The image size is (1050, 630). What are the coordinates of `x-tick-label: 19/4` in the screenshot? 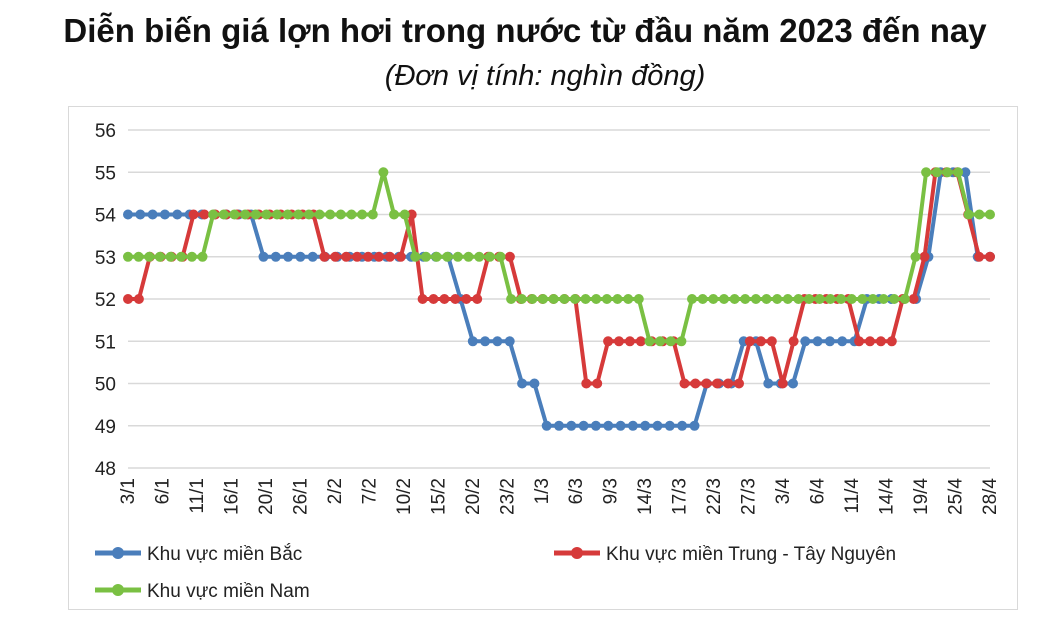 It's located at (921, 496).